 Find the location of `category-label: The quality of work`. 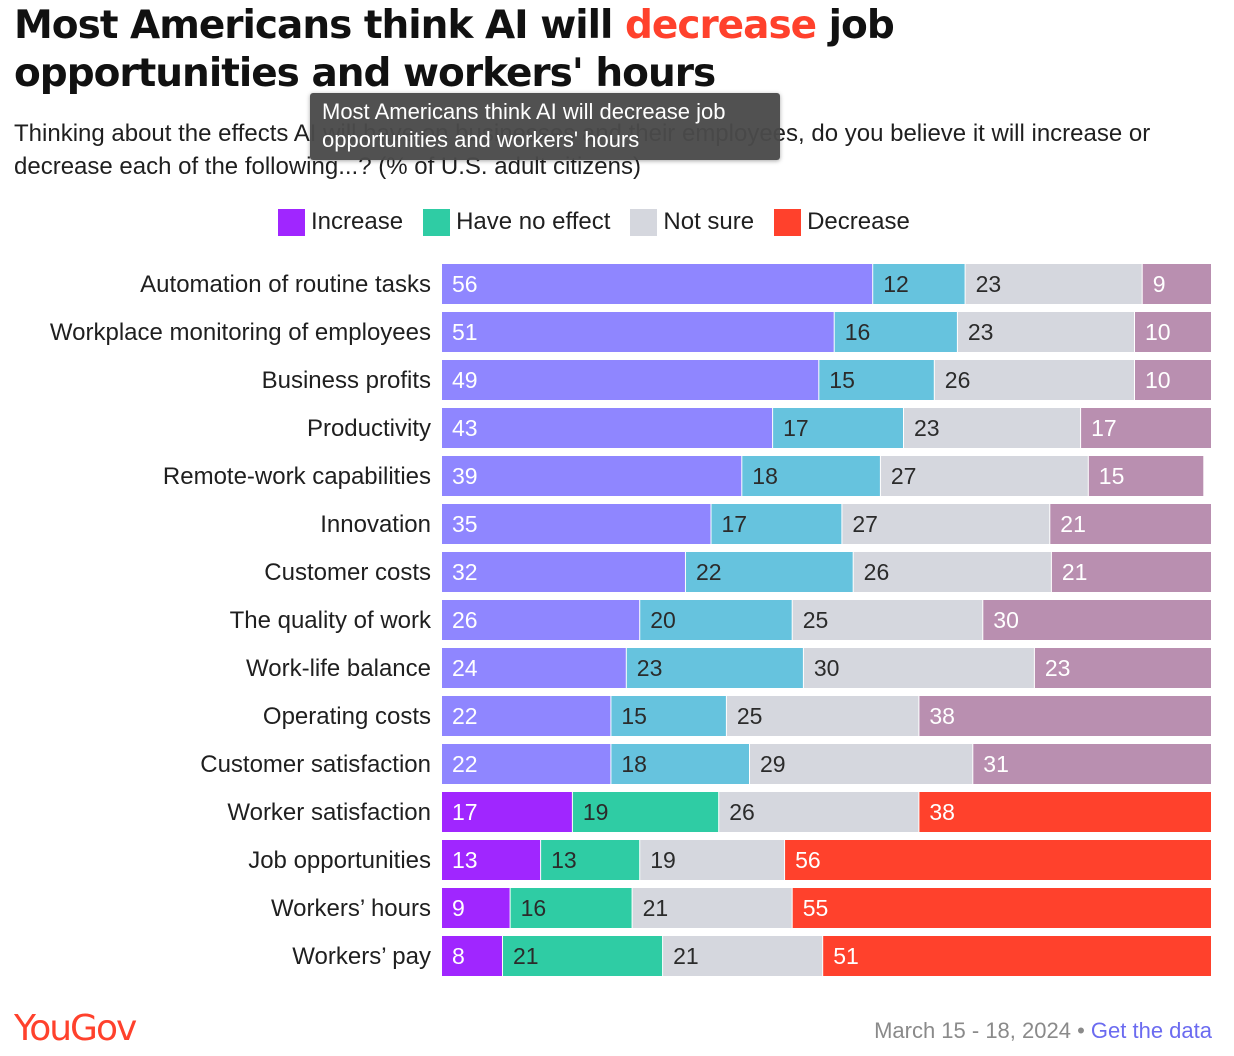

category-label: The quality of work is located at coordinates (331, 620).